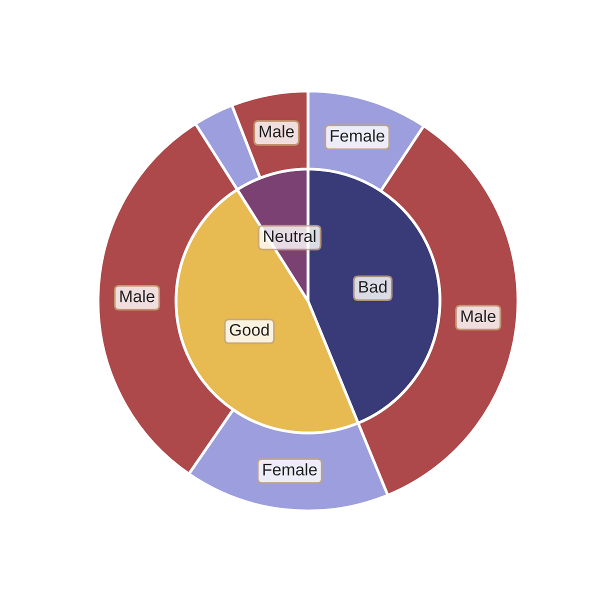 The image size is (600, 600). Describe the element at coordinates (290, 236) in the screenshot. I see `data-label: Neutral` at that location.